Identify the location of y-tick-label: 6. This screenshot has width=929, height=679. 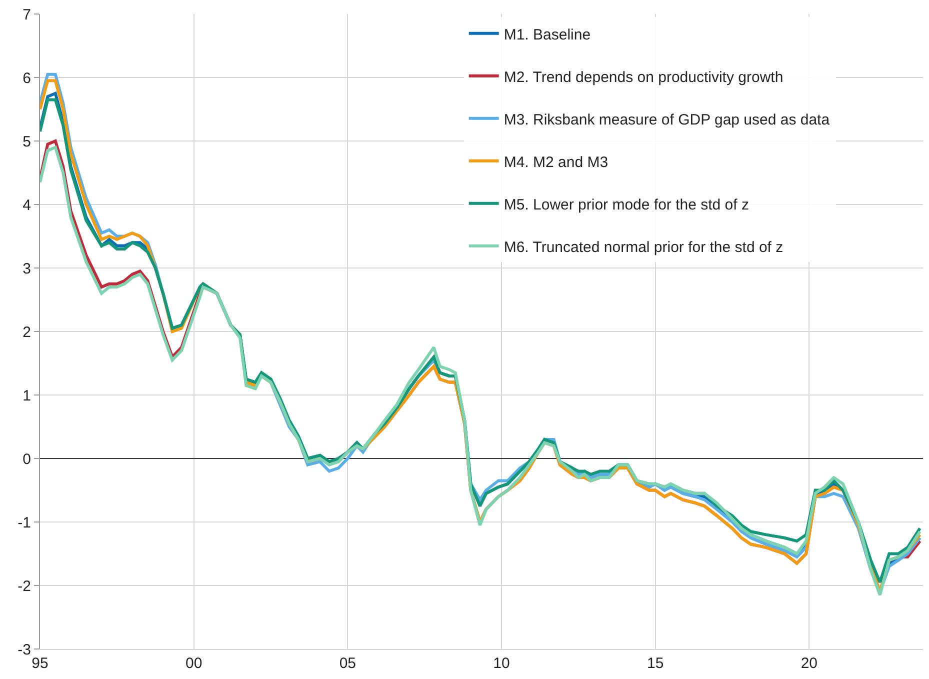
(26, 78).